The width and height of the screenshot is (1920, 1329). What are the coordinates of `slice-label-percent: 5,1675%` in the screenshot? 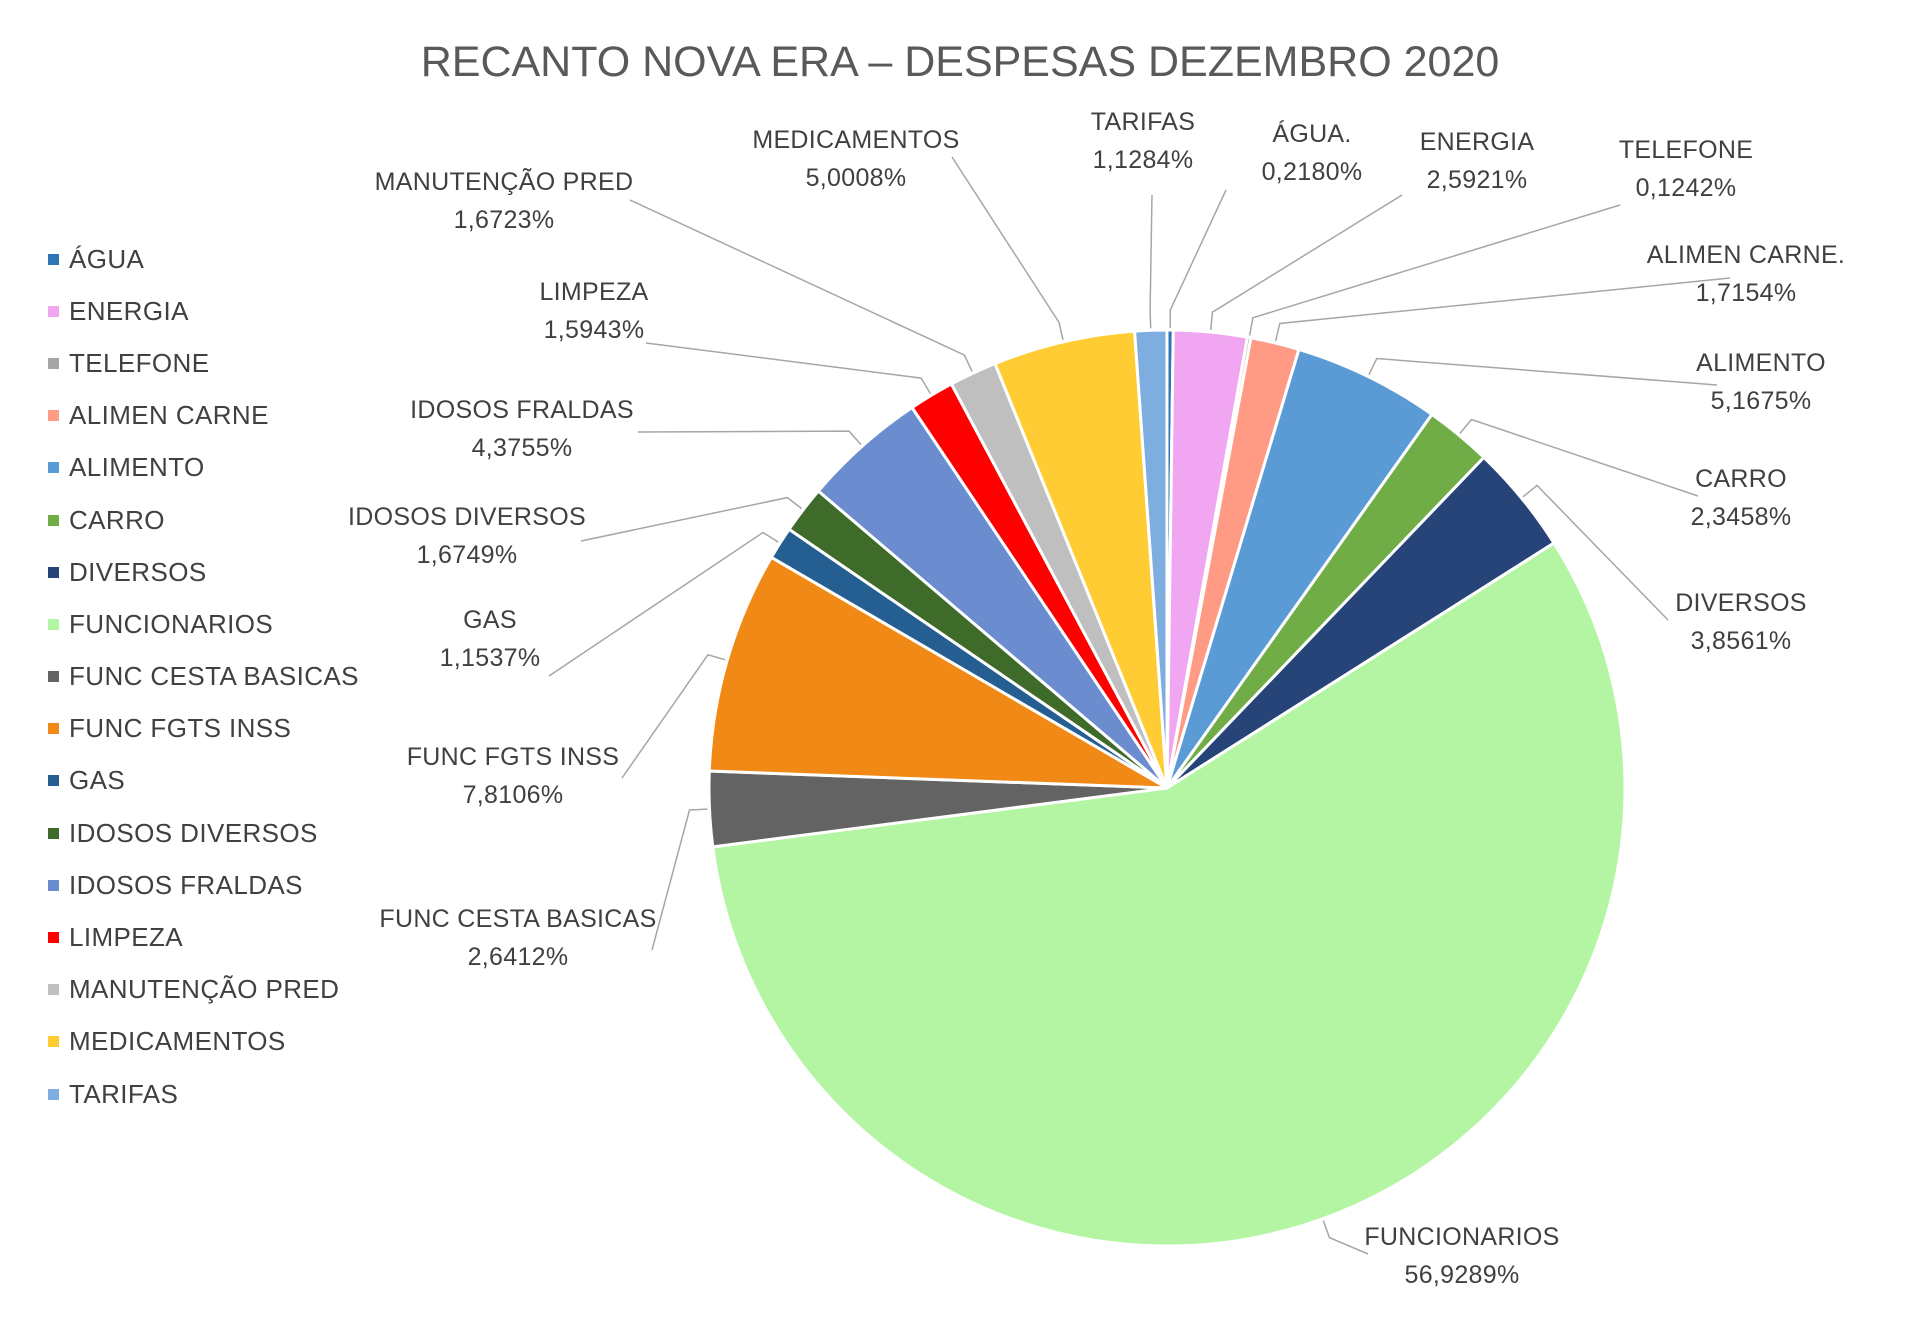 It's located at (1761, 401).